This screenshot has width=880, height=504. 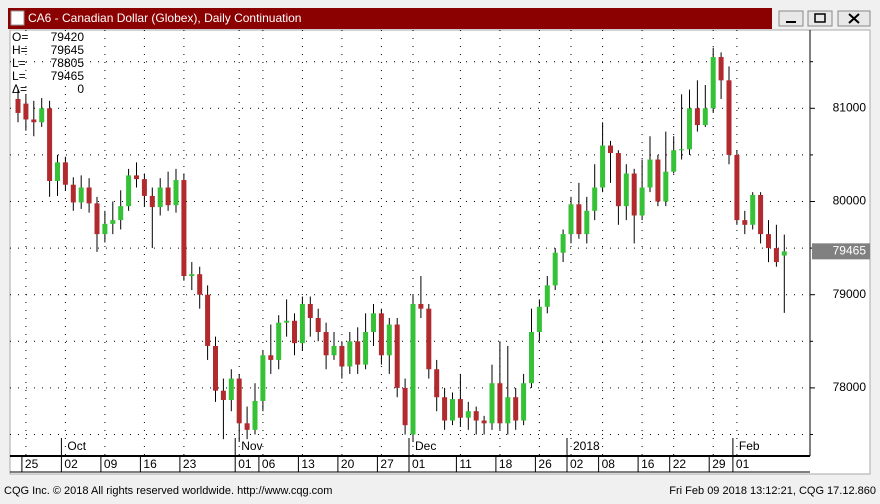 I want to click on y-tick-label: 78000, so click(x=850, y=387).